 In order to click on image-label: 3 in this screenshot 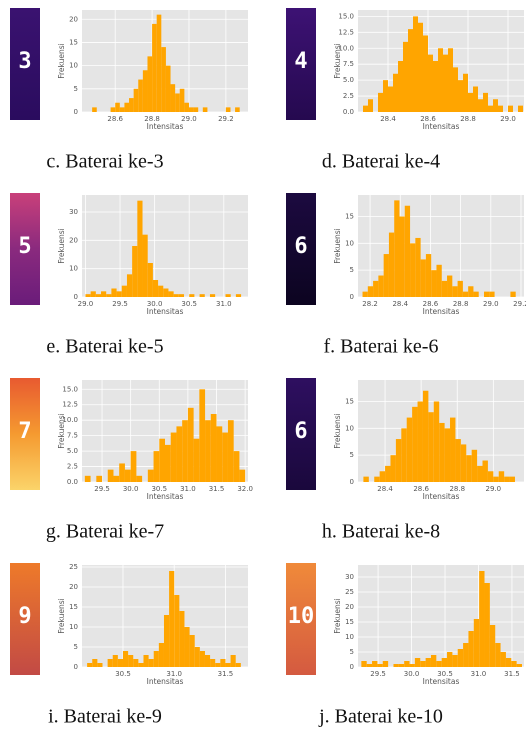, I will do `click(24, 61)`.